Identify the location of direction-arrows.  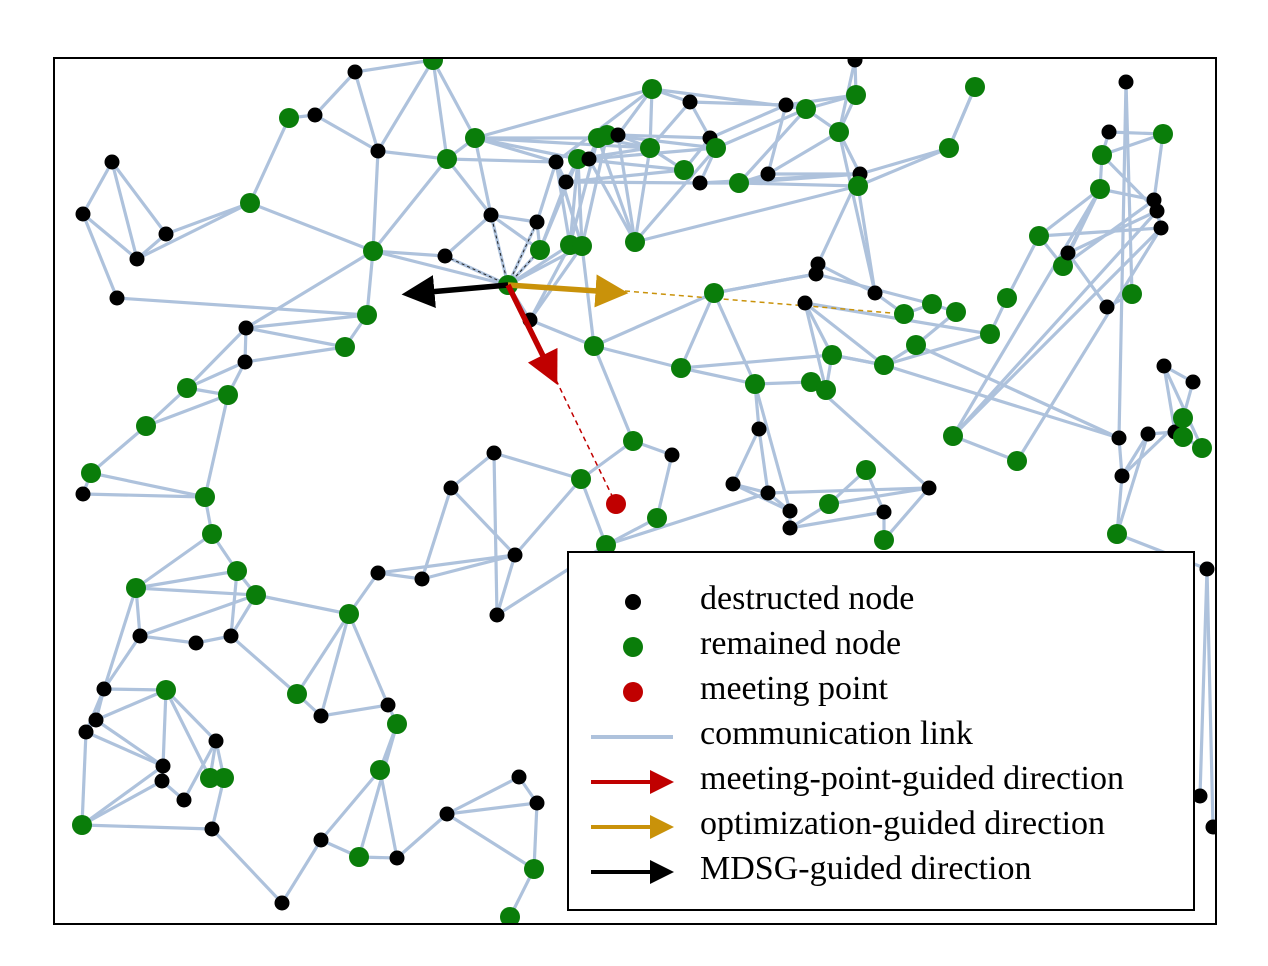
(515, 329).